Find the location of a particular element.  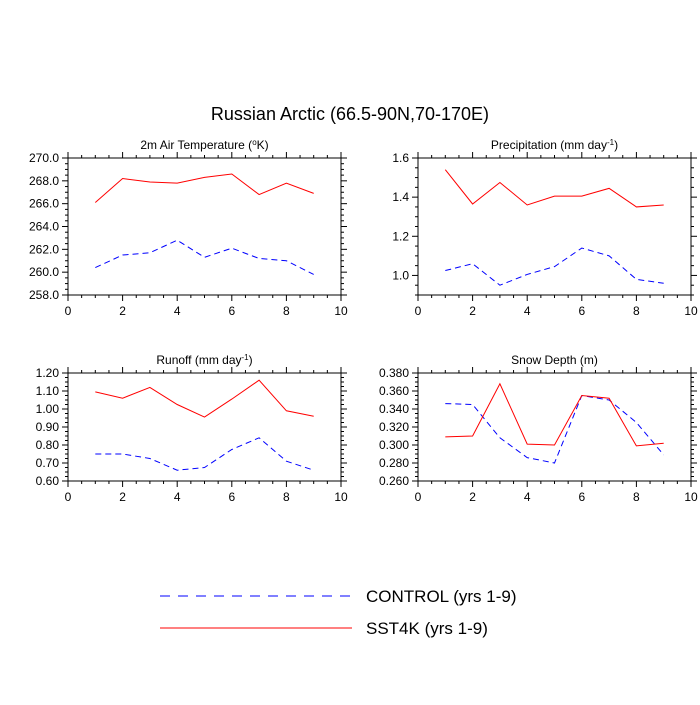

y-tick-label: 0.300 is located at coordinates (394, 445).